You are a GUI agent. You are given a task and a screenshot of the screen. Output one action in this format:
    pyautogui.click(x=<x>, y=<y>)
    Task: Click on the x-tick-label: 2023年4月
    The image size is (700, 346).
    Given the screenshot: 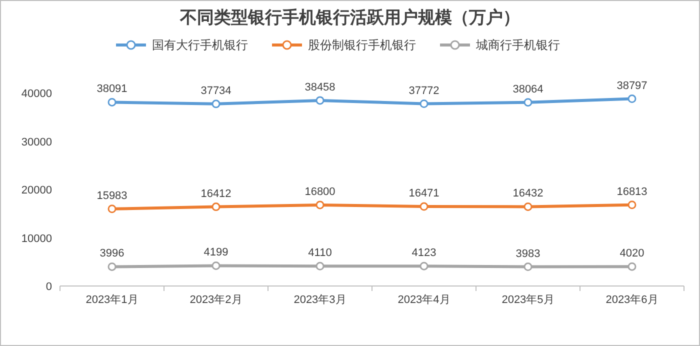 What is the action you would take?
    pyautogui.click(x=424, y=300)
    